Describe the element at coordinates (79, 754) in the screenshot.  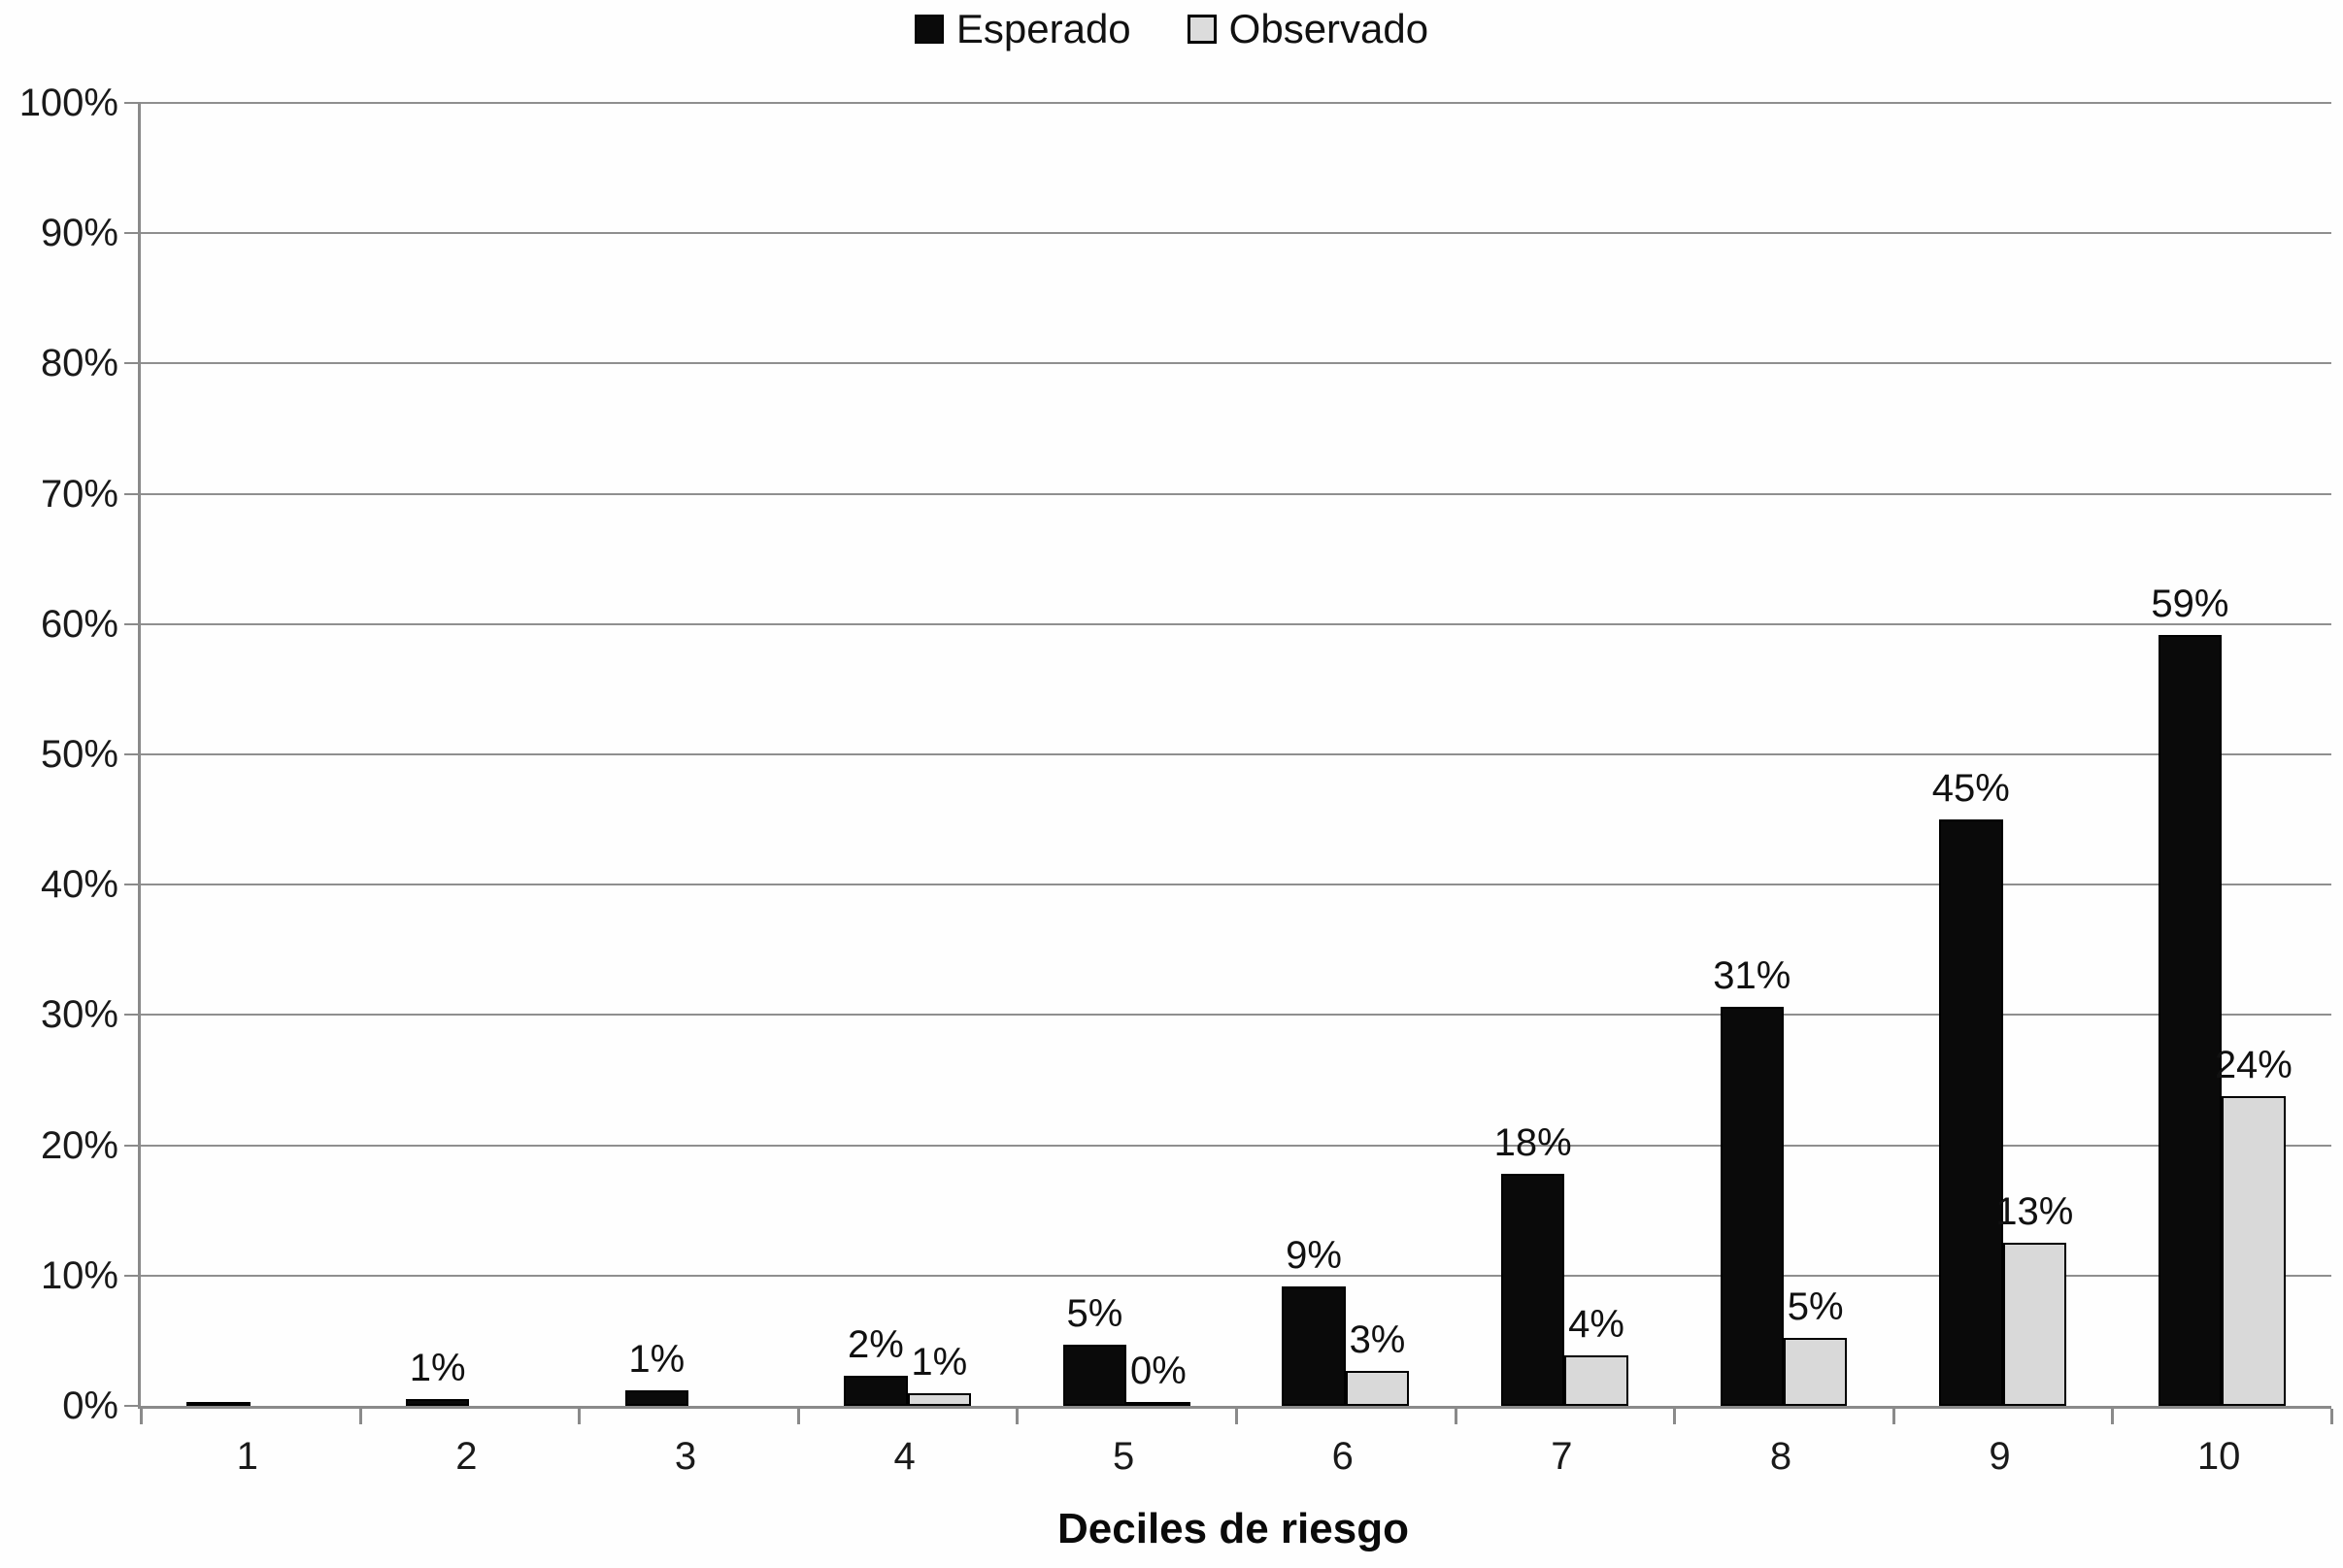
I see `y-axis-tick-label: 50%` at that location.